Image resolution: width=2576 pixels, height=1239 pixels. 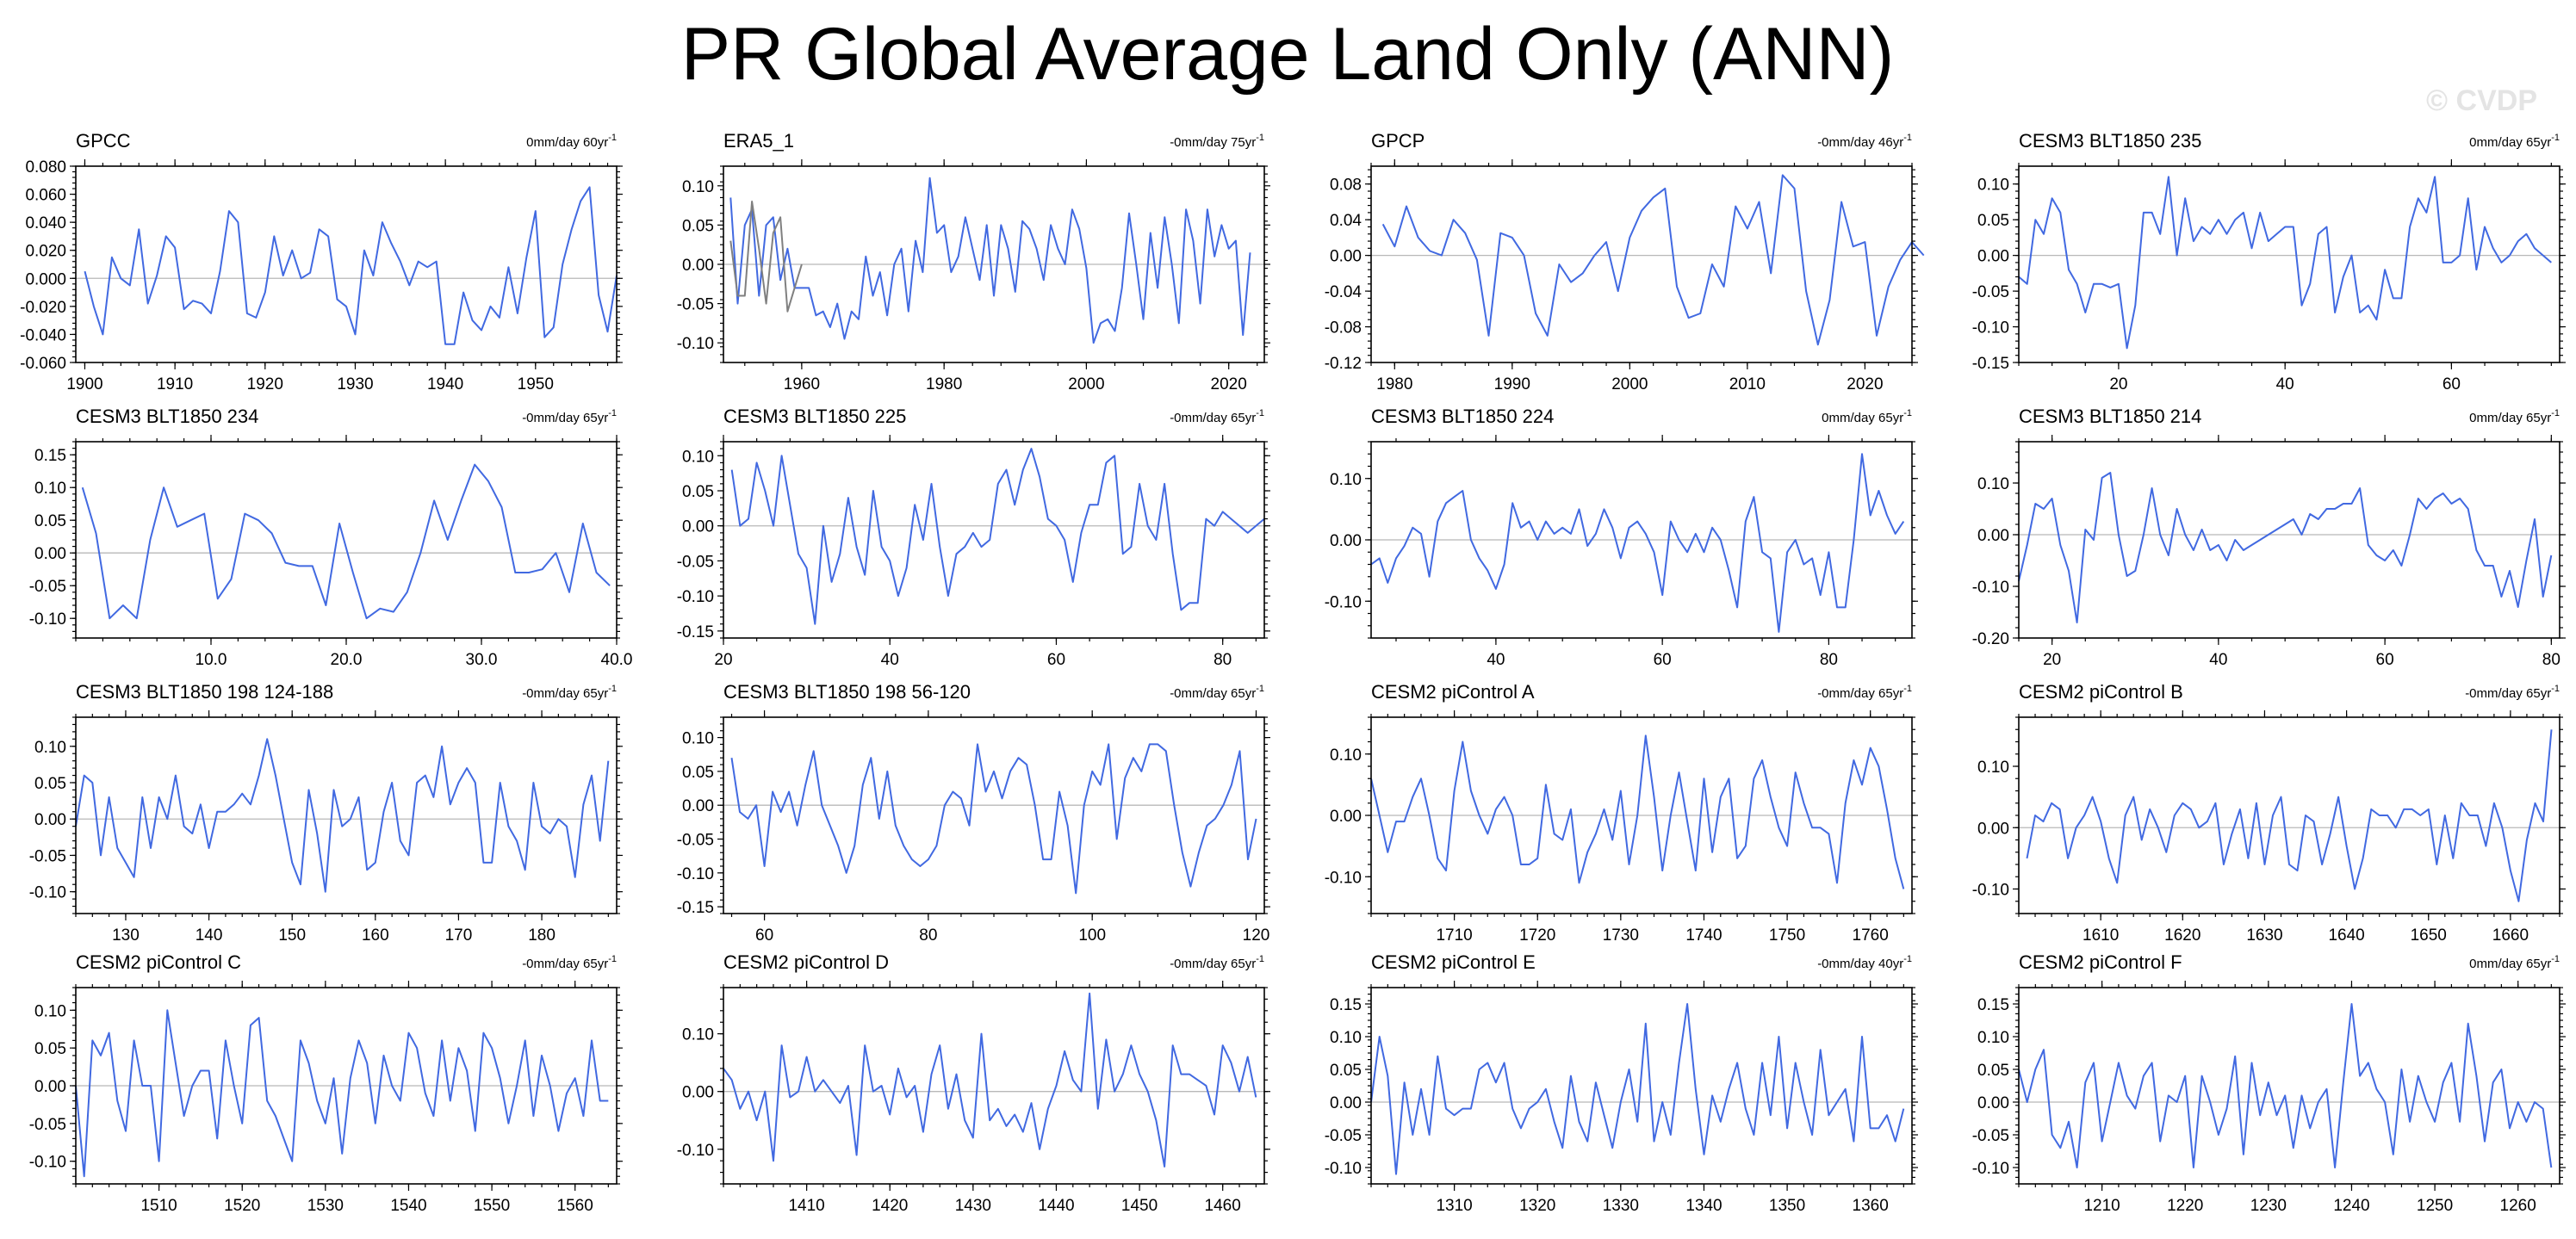 I want to click on x-tick-label: 1660, so click(x=2511, y=935).